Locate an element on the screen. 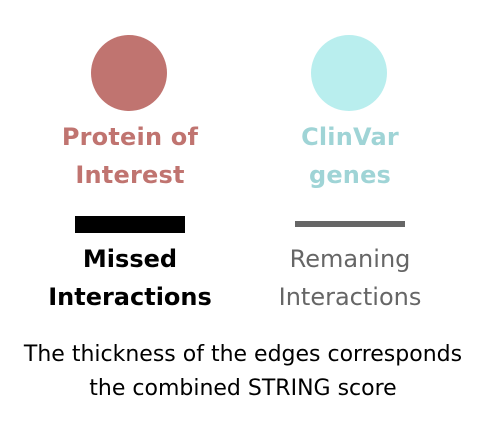 This screenshot has height=446, width=486. remaining-interactions-label: Remaning Interactions is located at coordinates (350, 278).